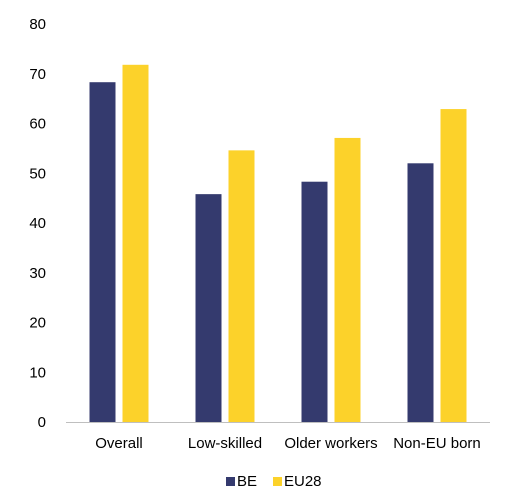 This screenshot has width=505, height=491. What do you see at coordinates (303, 481) in the screenshot?
I see `legend-label-eu28: EU28` at bounding box center [303, 481].